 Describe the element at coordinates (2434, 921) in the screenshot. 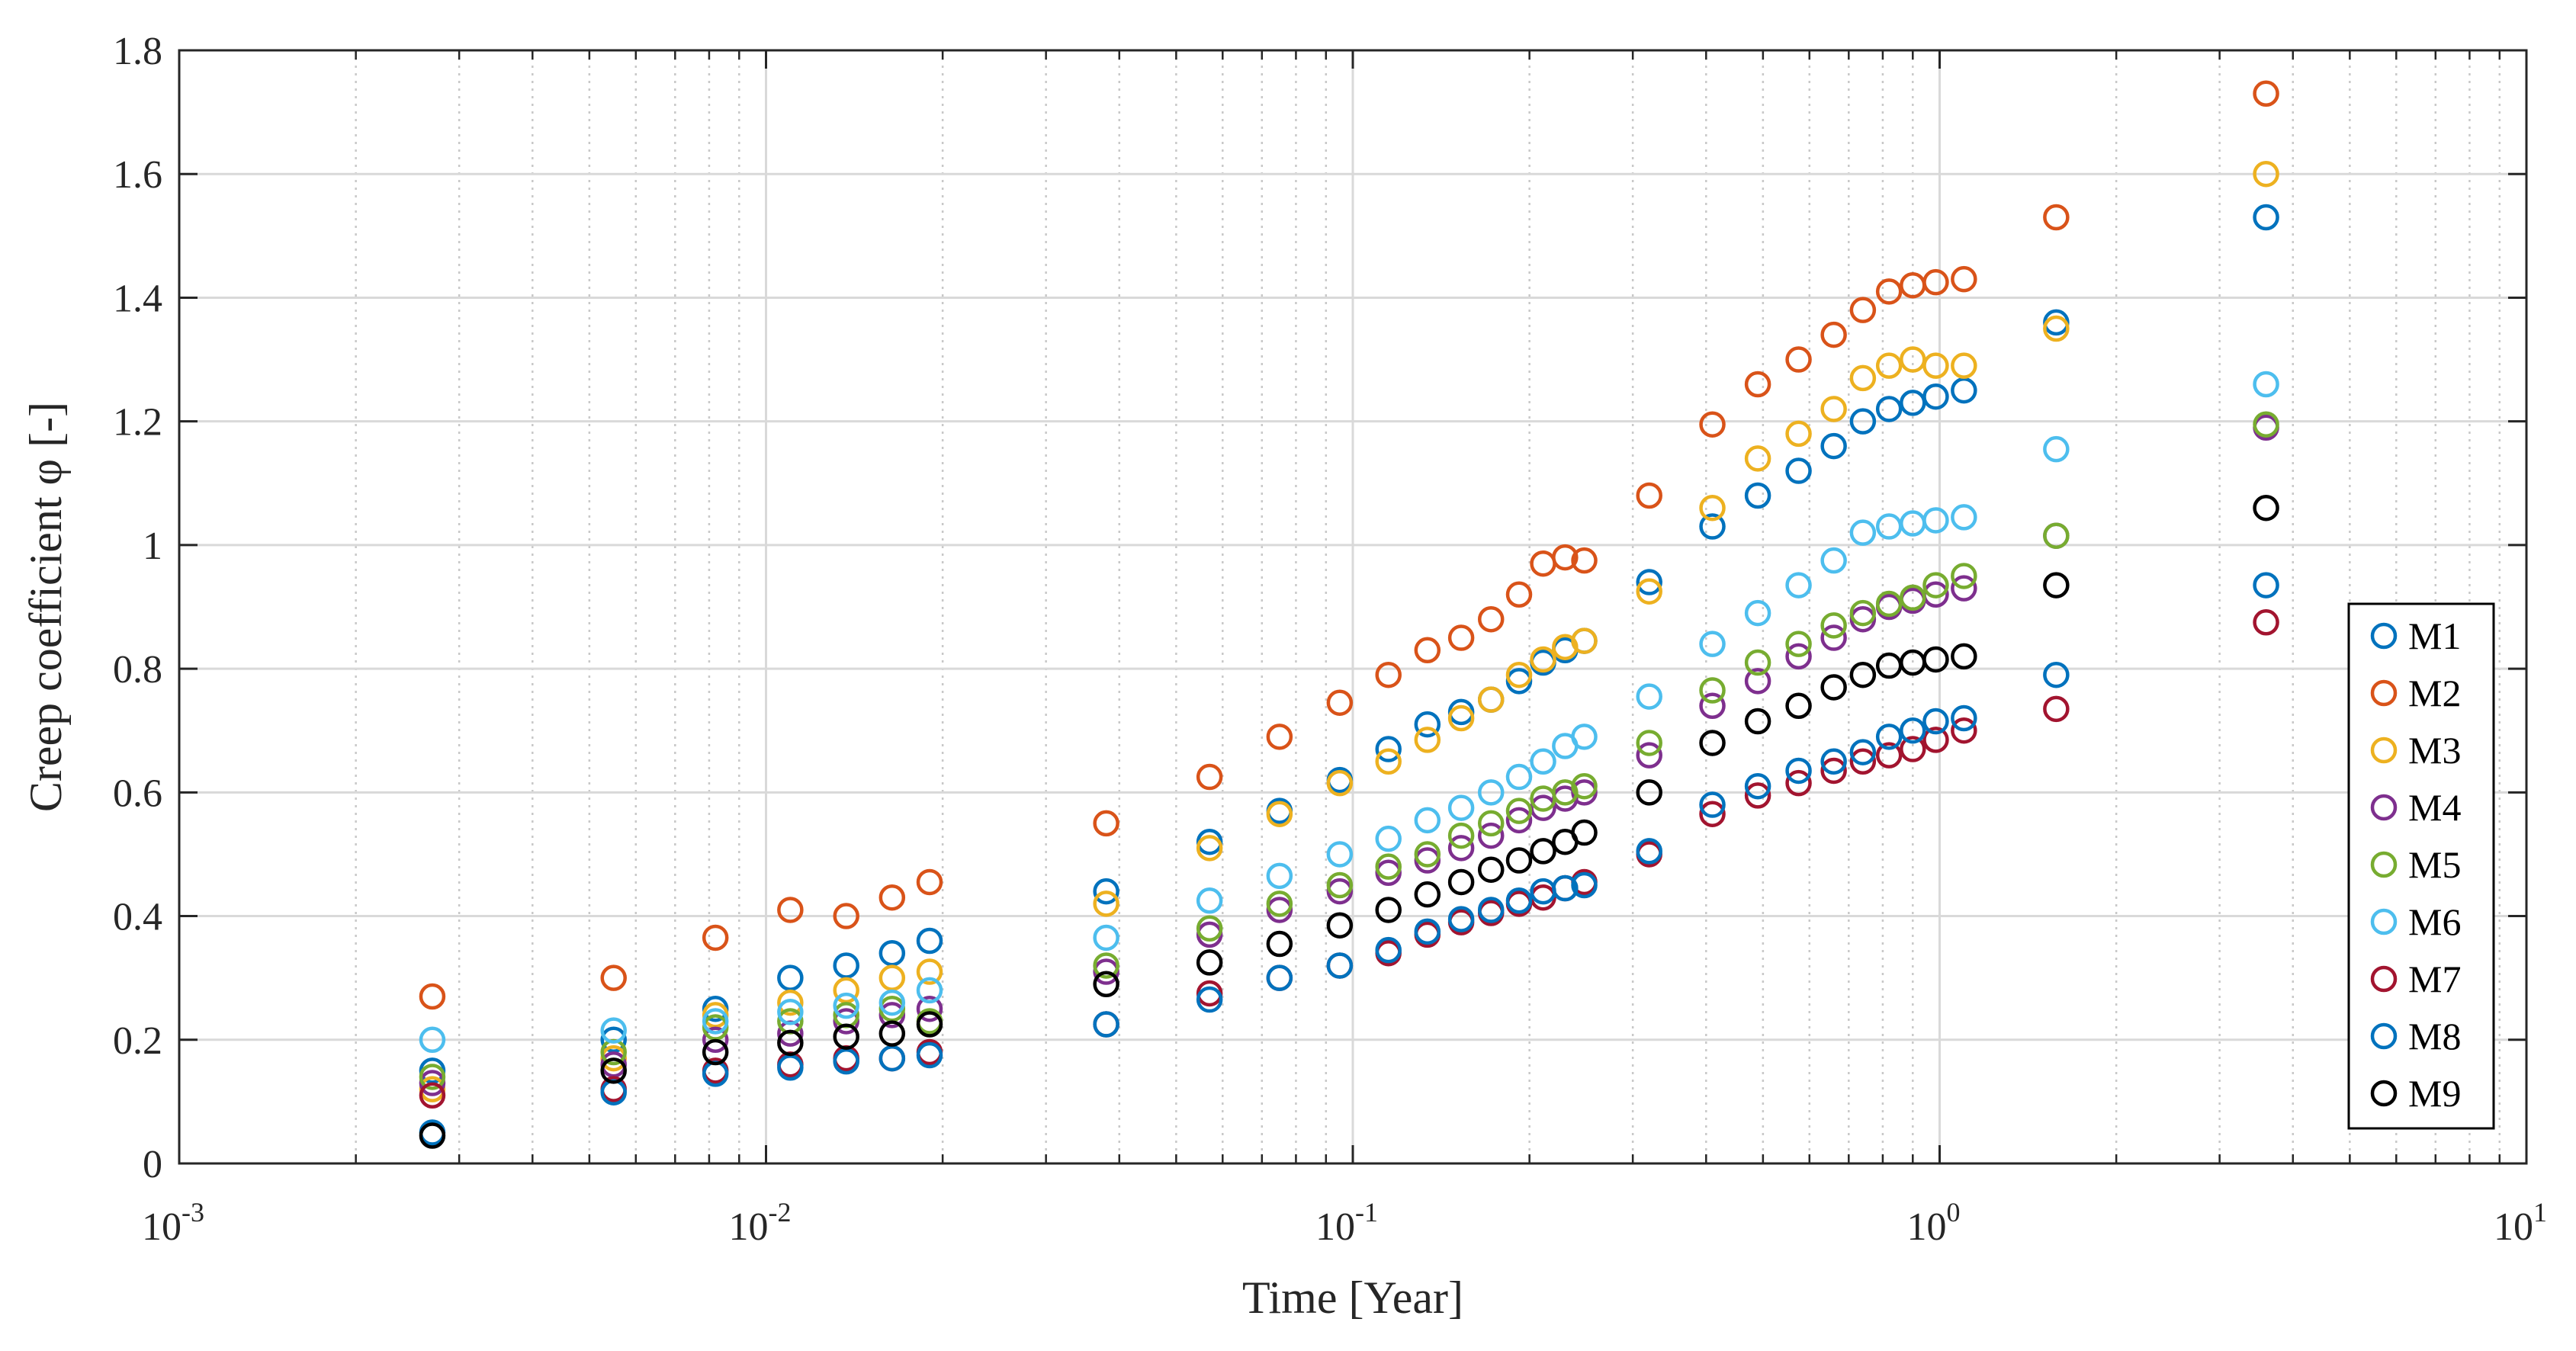

I see `legend-label-M6: M6` at that location.